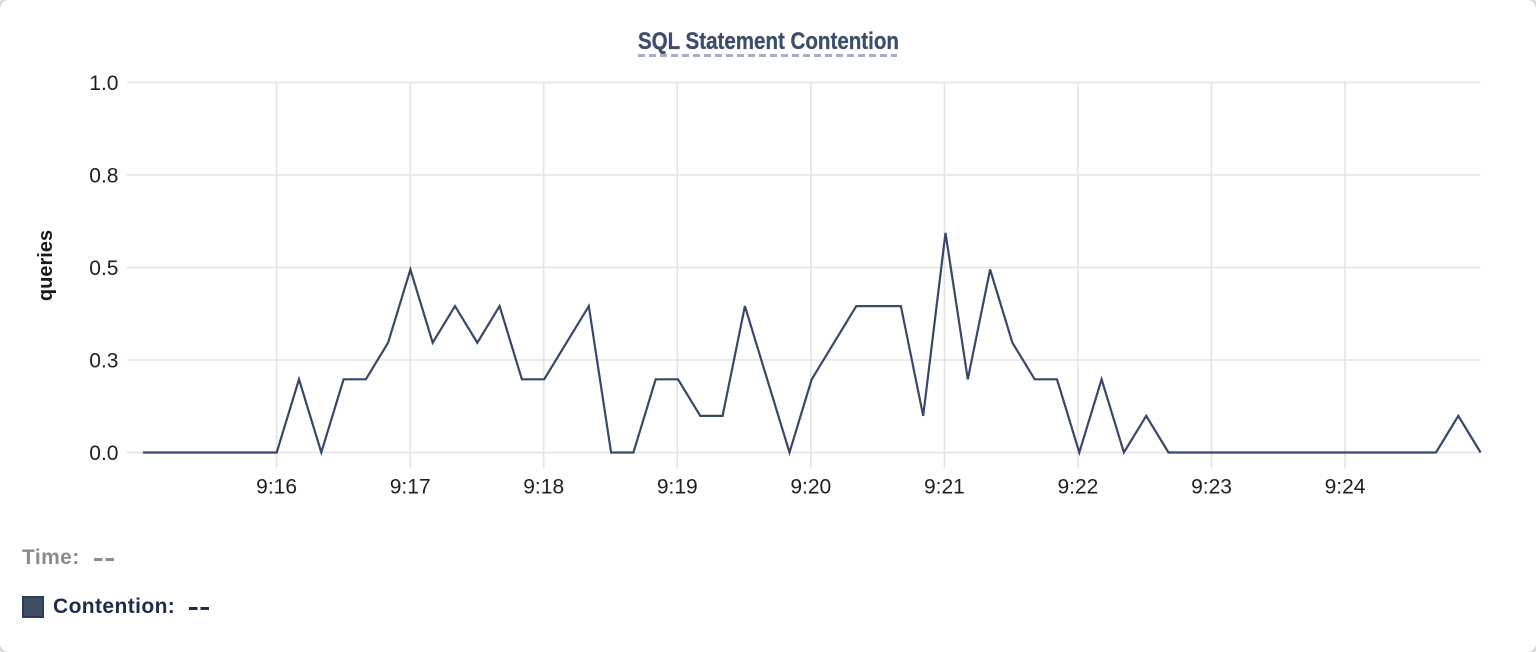 This screenshot has height=652, width=1536. What do you see at coordinates (103, 176) in the screenshot?
I see `svg-text: 0.8` at bounding box center [103, 176].